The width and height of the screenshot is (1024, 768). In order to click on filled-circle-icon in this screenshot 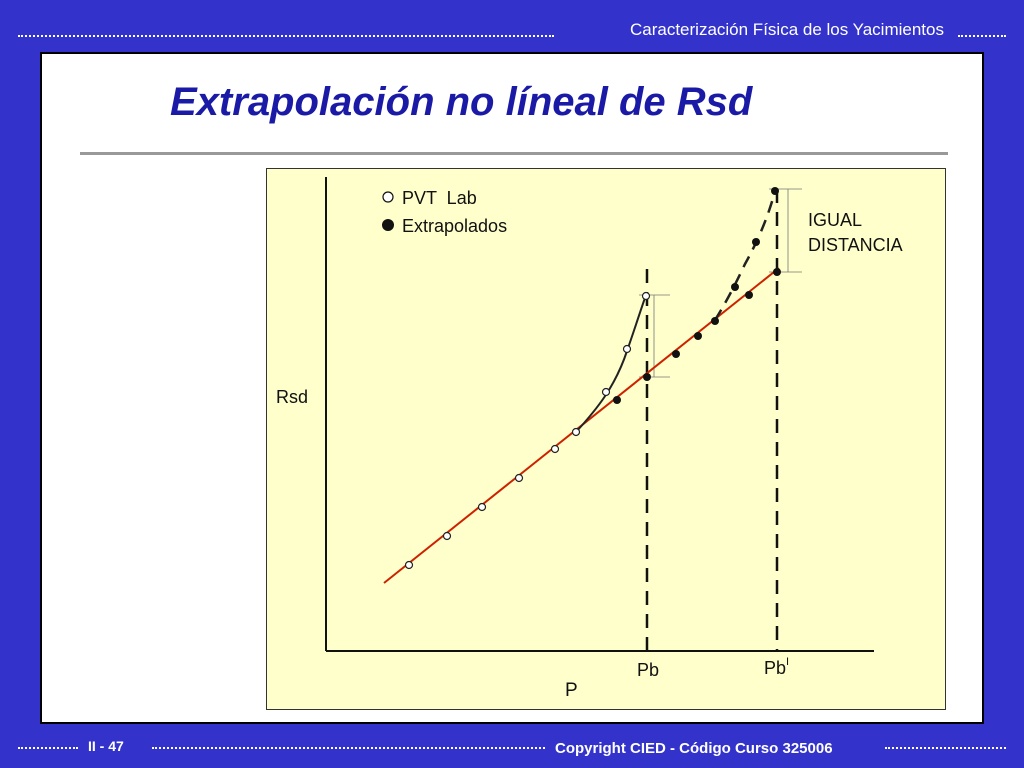, I will do `click(388, 225)`.